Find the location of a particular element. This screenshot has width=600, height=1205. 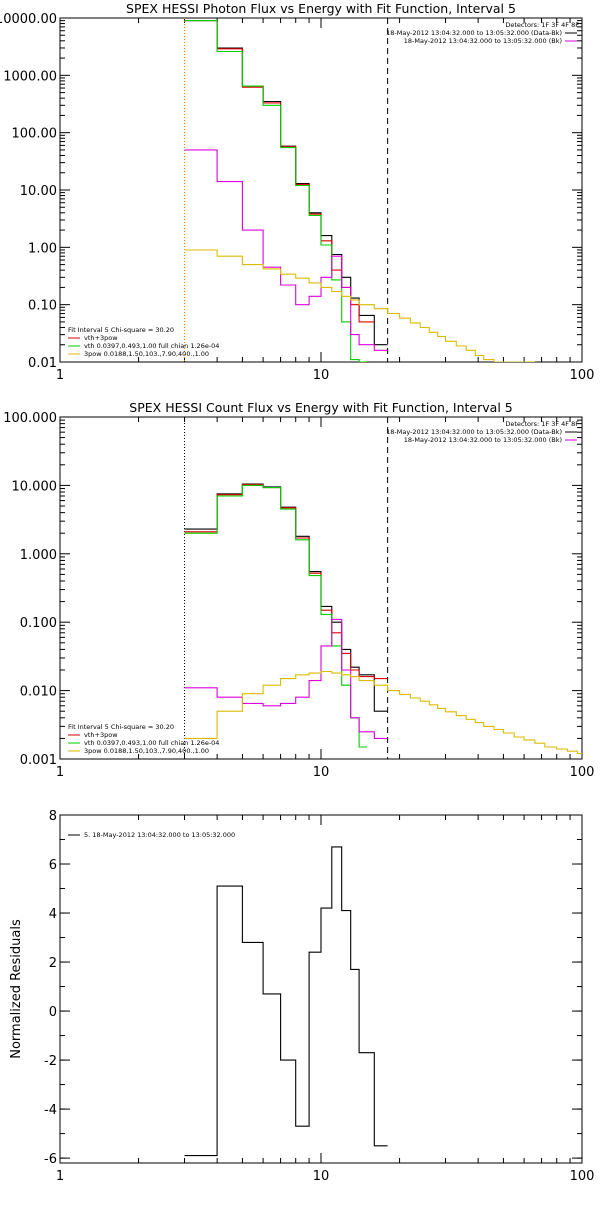

y-tick-label: 10.000 is located at coordinates (35, 486).